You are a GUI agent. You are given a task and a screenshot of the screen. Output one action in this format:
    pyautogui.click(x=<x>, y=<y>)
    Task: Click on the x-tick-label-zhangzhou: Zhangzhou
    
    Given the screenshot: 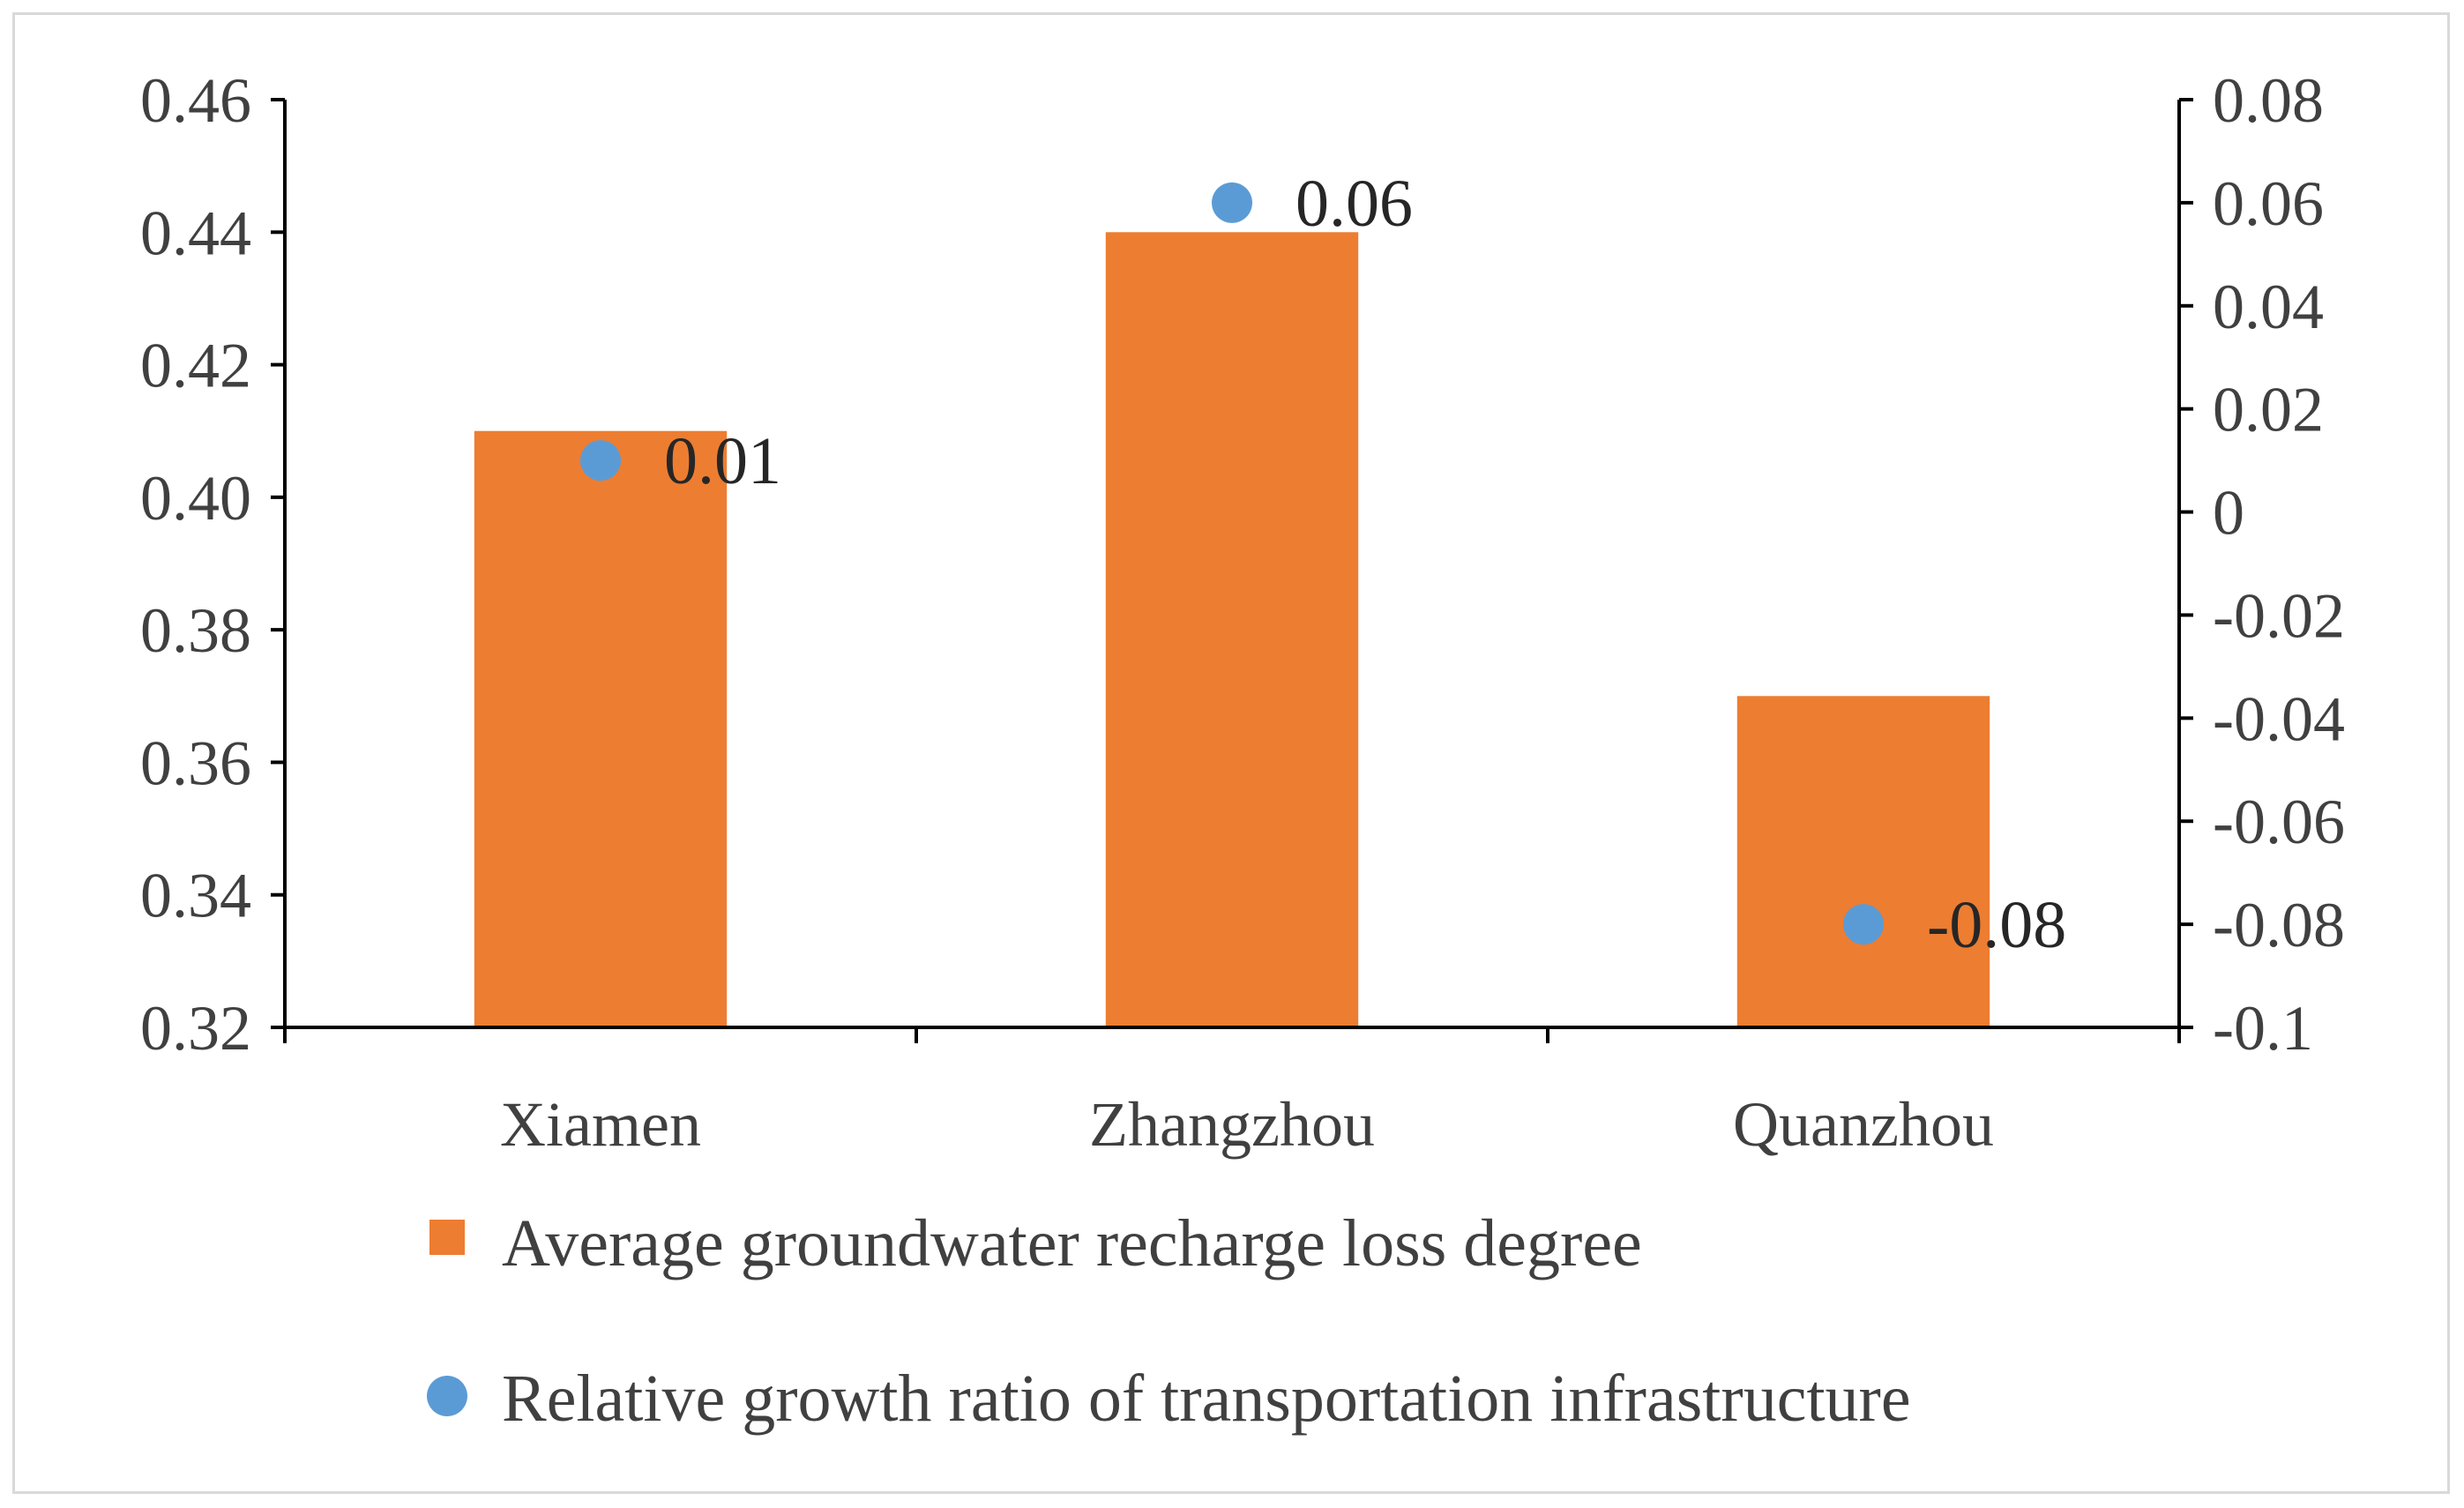 What is the action you would take?
    pyautogui.click(x=1232, y=1125)
    